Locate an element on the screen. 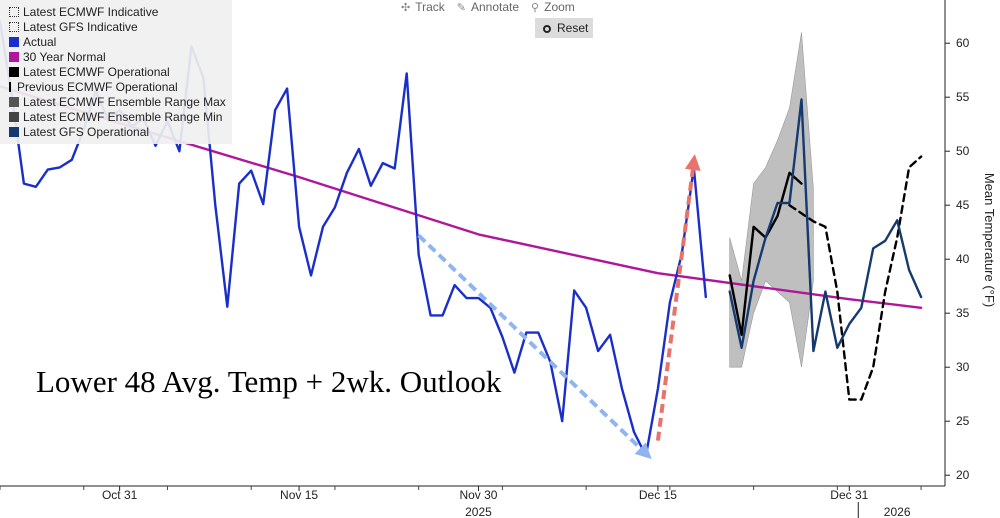  legend-item-actual: Actual is located at coordinates (116, 41).